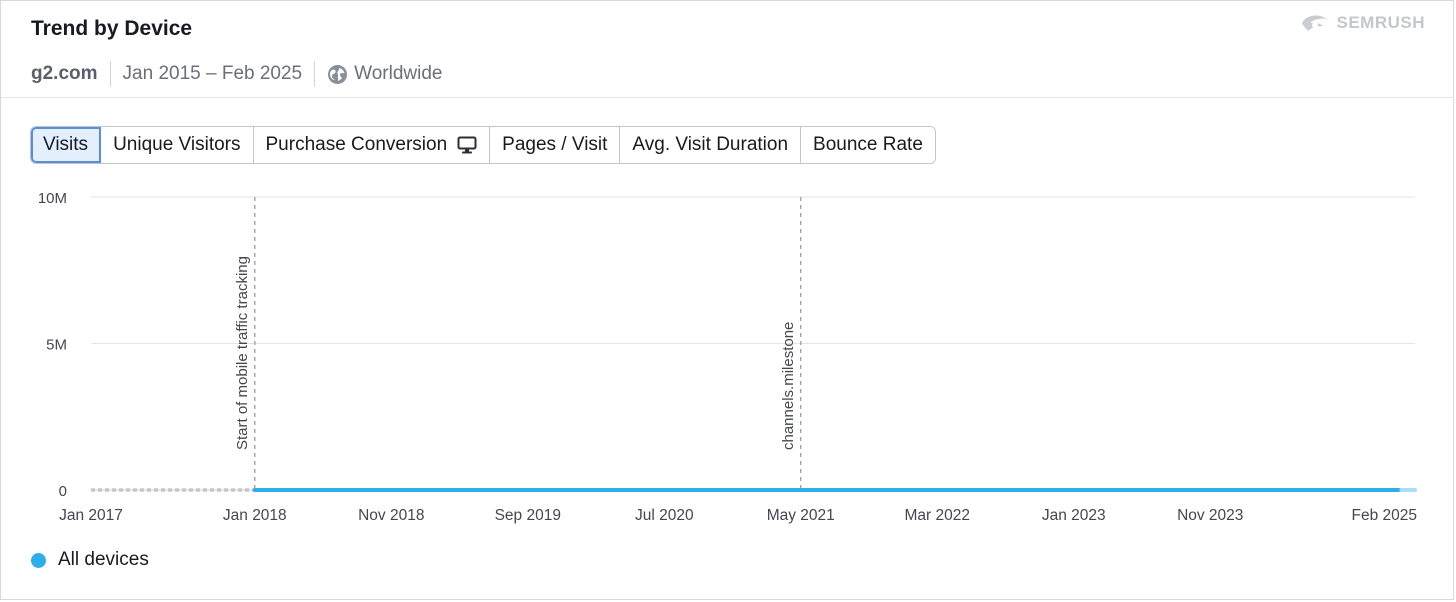 This screenshot has width=1456, height=602. Describe the element at coordinates (398, 73) in the screenshot. I see `region-label: Worldwide` at that location.